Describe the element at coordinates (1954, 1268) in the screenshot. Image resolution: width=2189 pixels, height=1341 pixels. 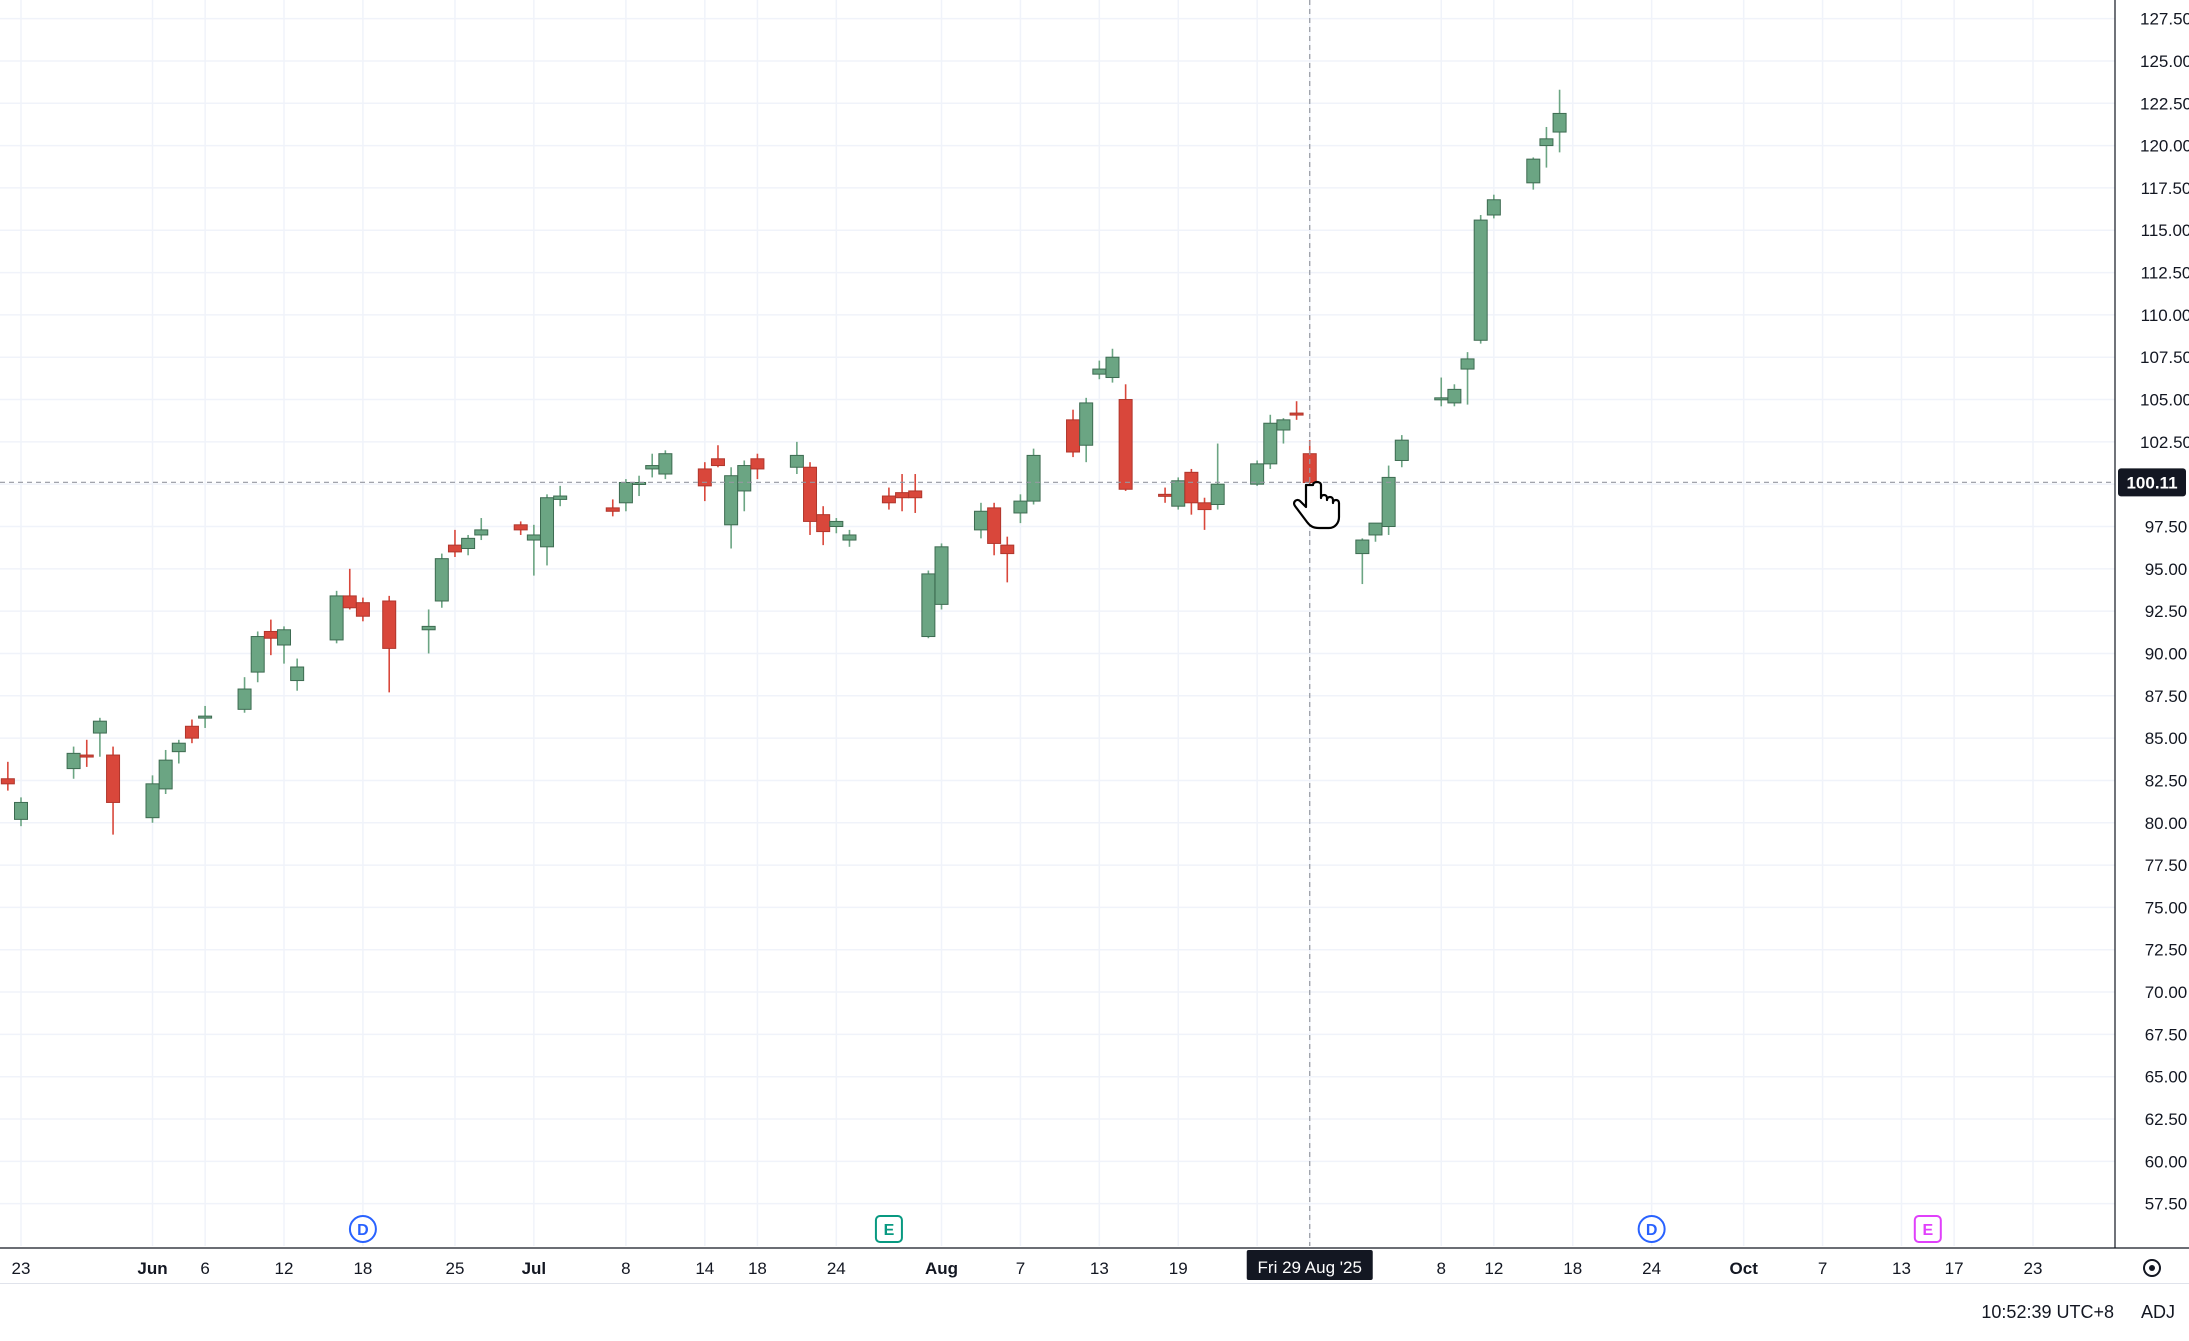
I see `time-tick-label: 17` at that location.